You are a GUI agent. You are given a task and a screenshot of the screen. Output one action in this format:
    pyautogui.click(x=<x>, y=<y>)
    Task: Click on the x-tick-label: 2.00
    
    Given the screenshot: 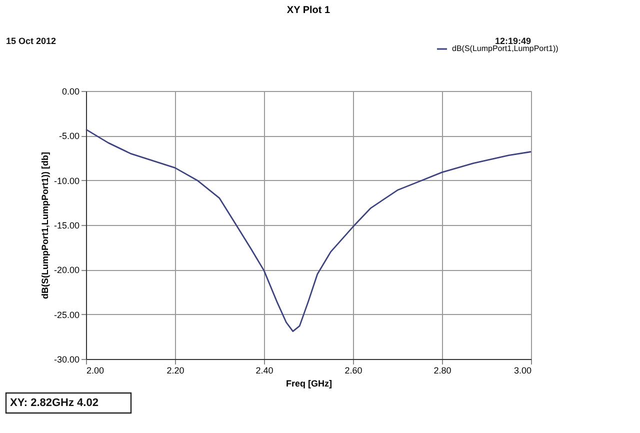 What is the action you would take?
    pyautogui.click(x=95, y=371)
    